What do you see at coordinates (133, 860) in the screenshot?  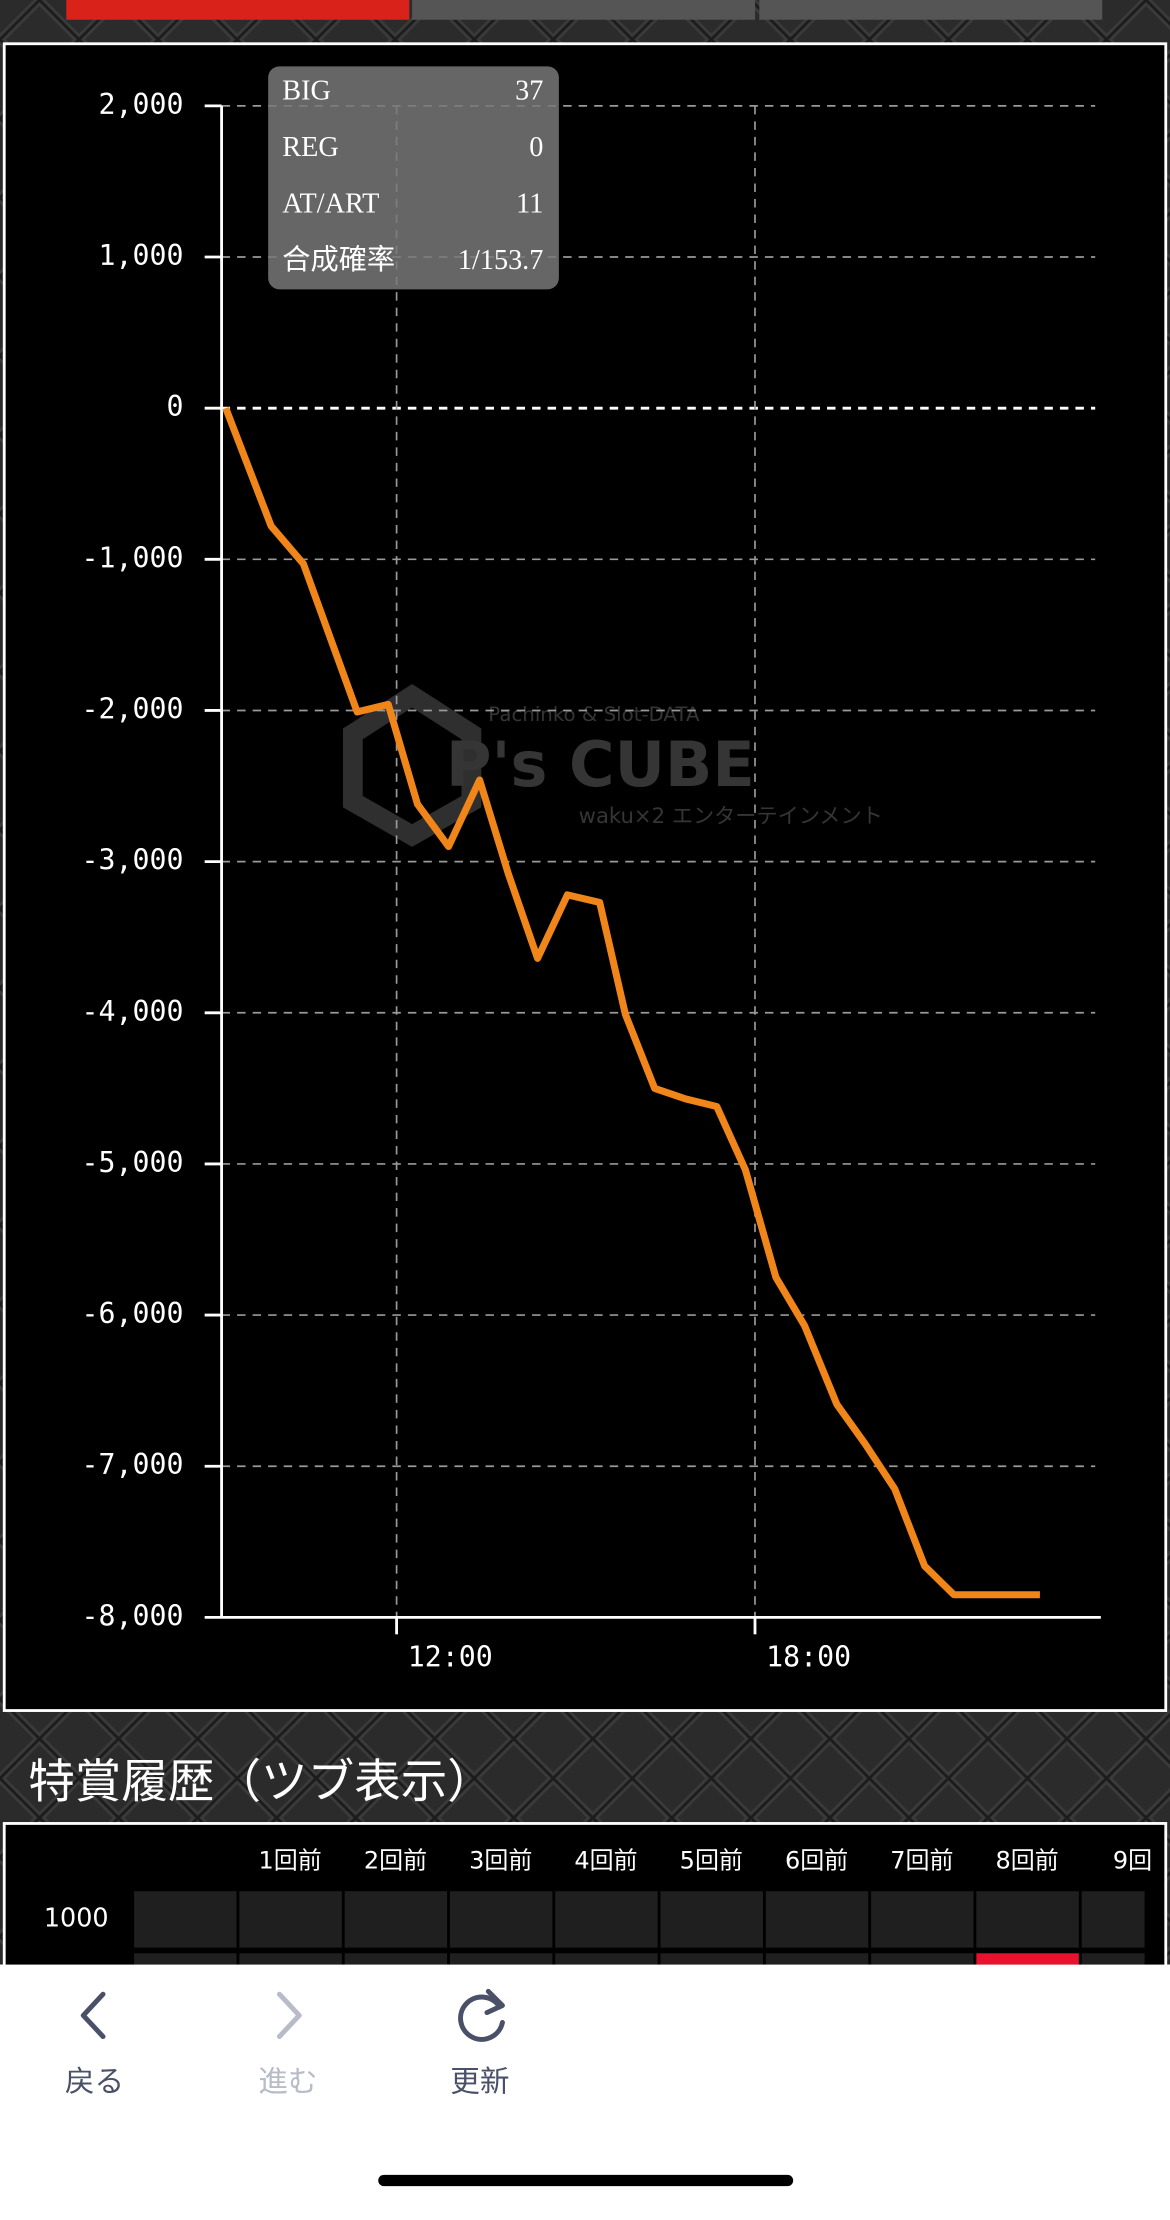 I see `y-tick-label: -3,000` at bounding box center [133, 860].